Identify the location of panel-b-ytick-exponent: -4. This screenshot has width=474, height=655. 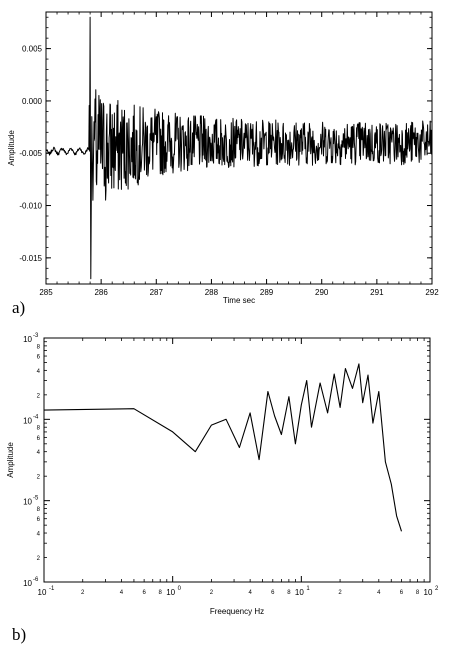
(36, 417).